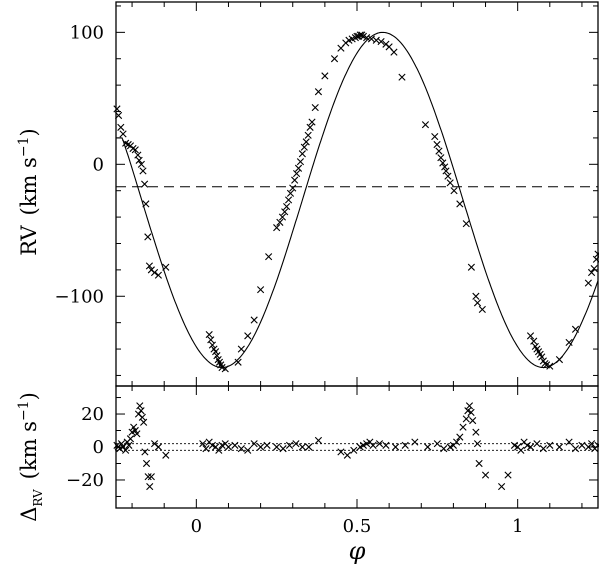 The image size is (599, 573). I want to click on rv-axis-label: RV(km s−1), so click(28, 191).